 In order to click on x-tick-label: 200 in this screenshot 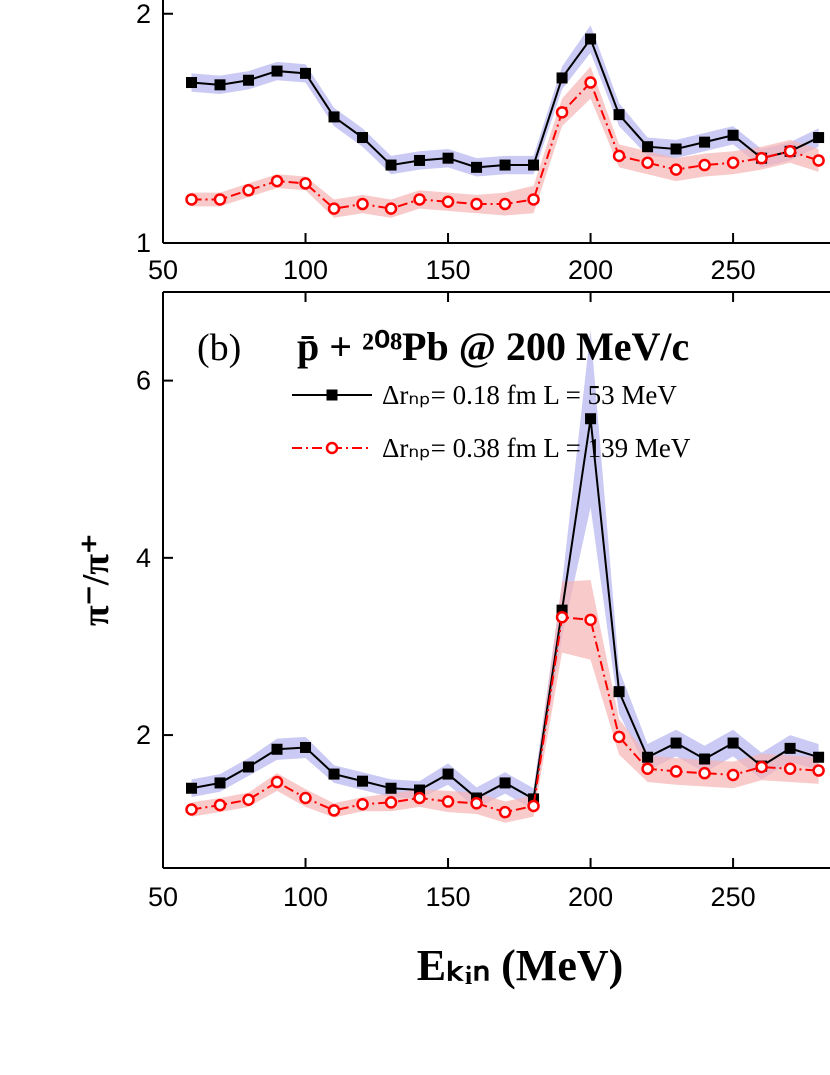, I will do `click(590, 897)`.